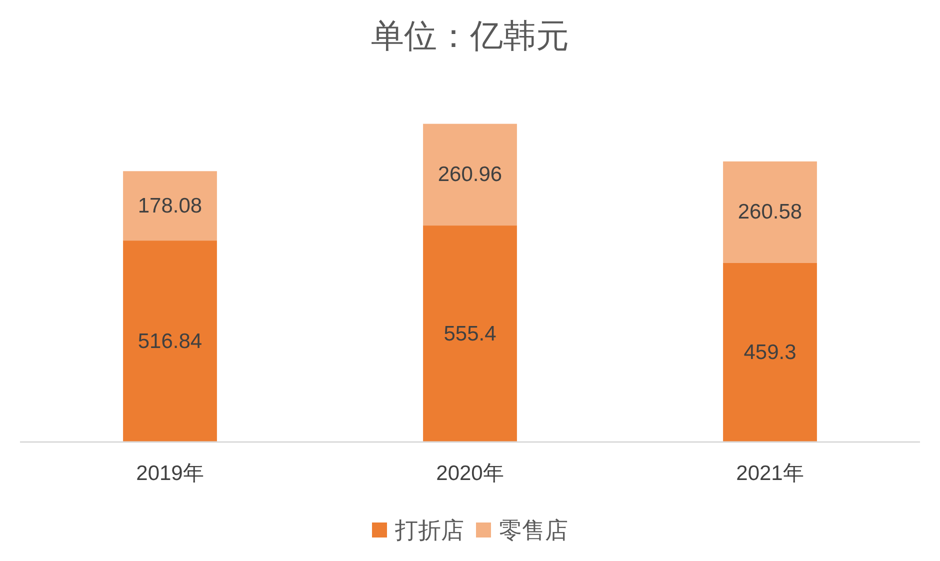  I want to click on data-label: 260.58, so click(770, 212).